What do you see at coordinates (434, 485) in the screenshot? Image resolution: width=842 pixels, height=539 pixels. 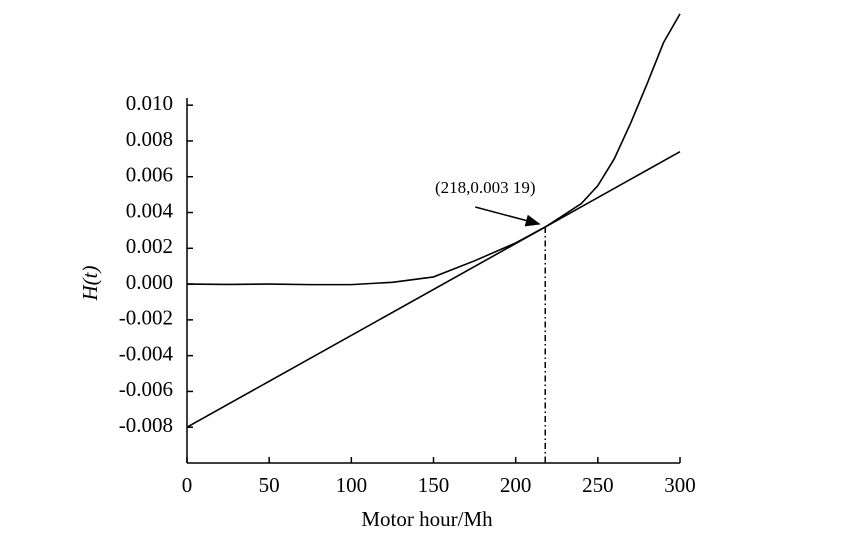 I see `x-tick-label: 150` at bounding box center [434, 485].